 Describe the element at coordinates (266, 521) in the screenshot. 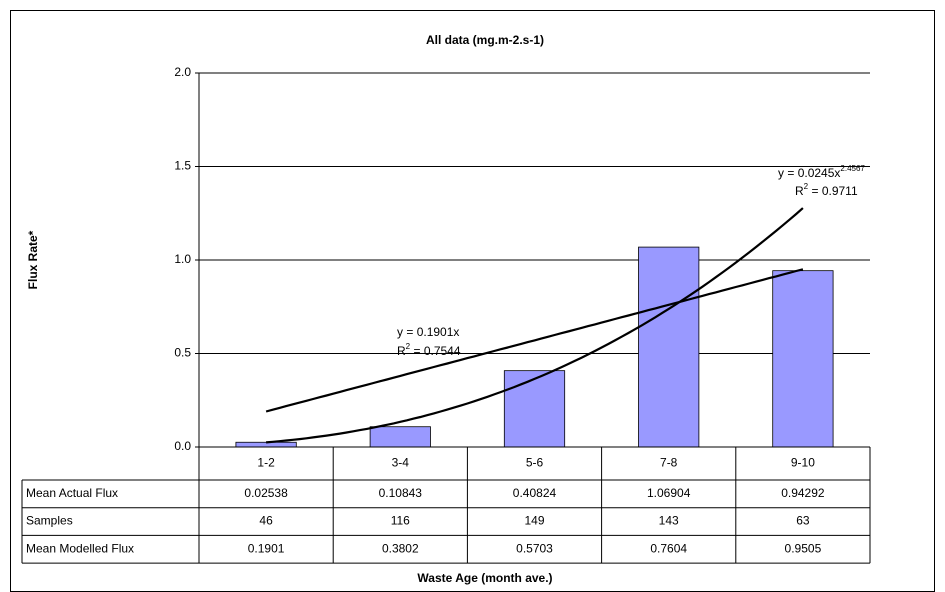

I see `table-cell: 46` at that location.